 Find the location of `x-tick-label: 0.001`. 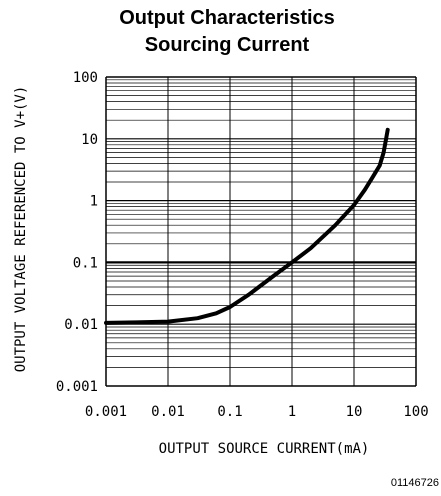

x-tick-label: 0.001 is located at coordinates (106, 412).